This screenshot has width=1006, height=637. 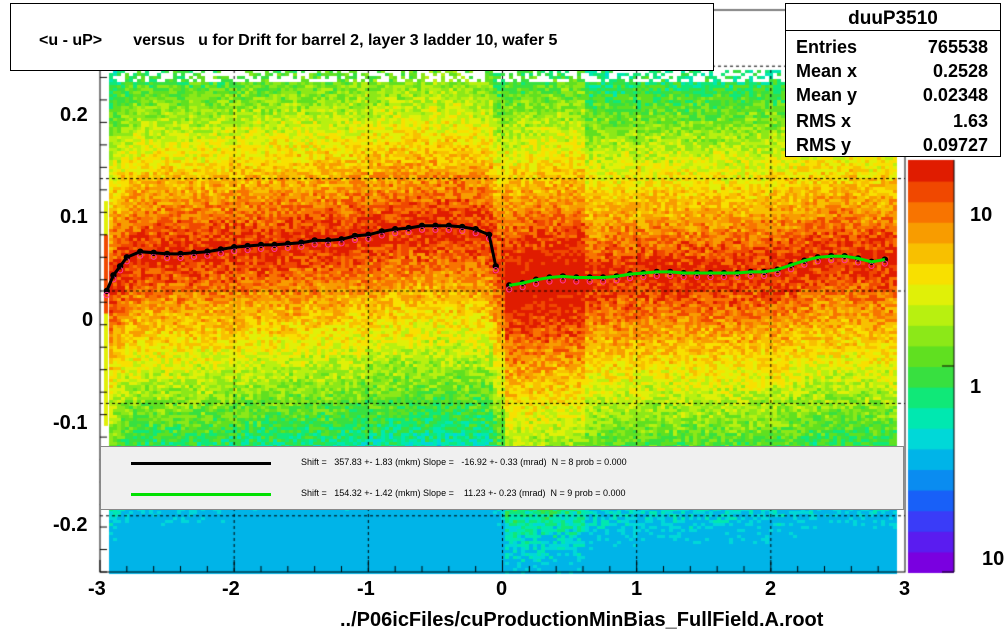 I want to click on legend-black-line, so click(x=201, y=463).